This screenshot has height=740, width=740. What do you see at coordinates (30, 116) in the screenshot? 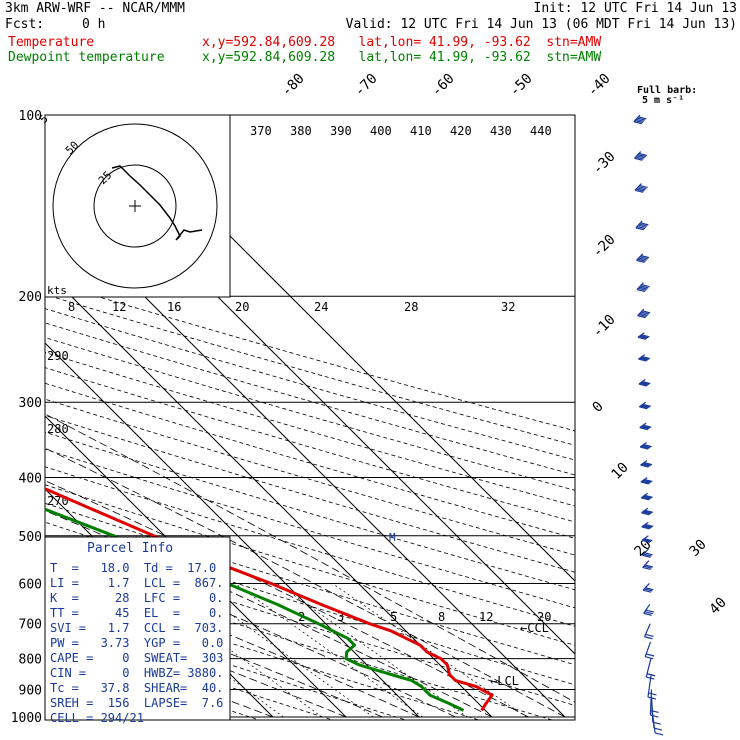
I see `pressure-label: 100` at bounding box center [30, 116].